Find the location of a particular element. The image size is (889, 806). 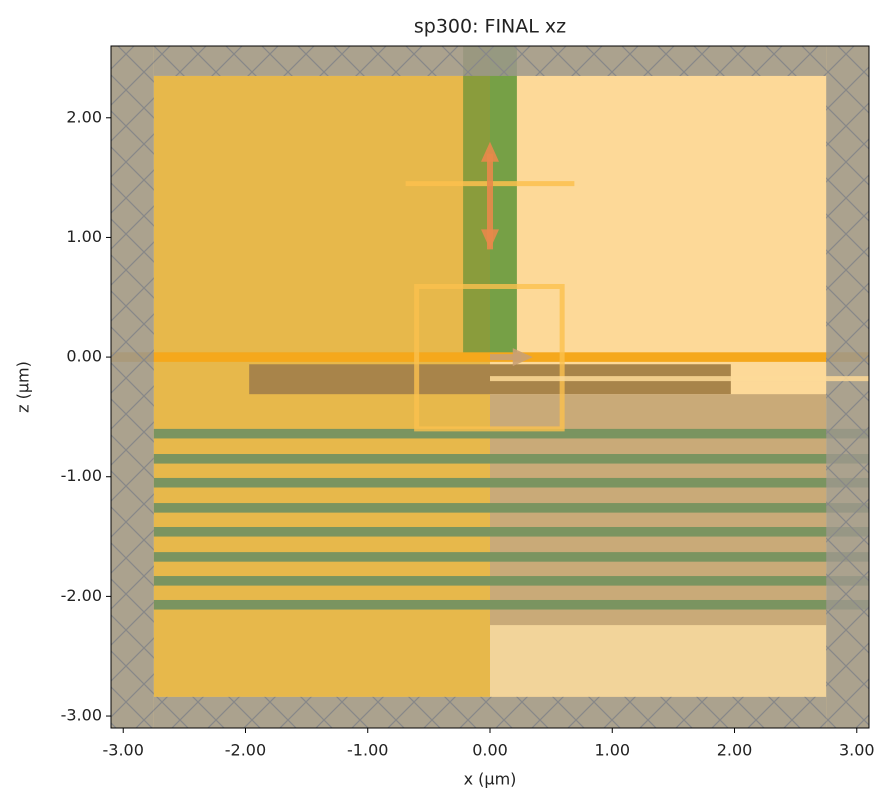

x-tick-label: 3.00 is located at coordinates (857, 750).